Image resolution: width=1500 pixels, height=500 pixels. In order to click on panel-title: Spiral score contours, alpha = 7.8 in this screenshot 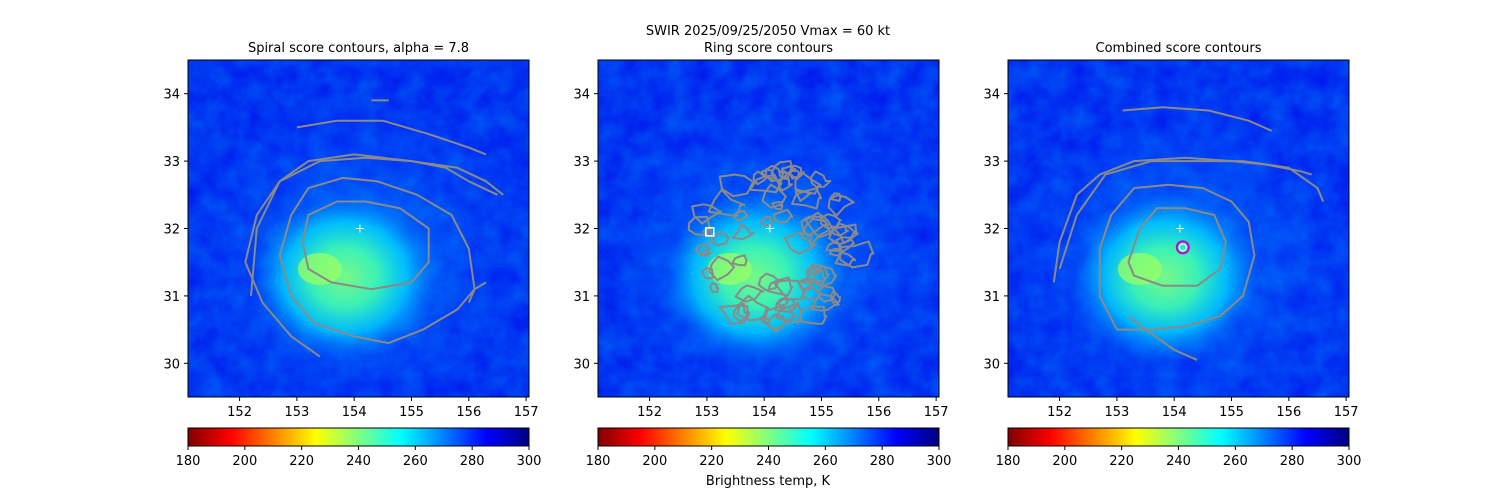, I will do `click(358, 48)`.